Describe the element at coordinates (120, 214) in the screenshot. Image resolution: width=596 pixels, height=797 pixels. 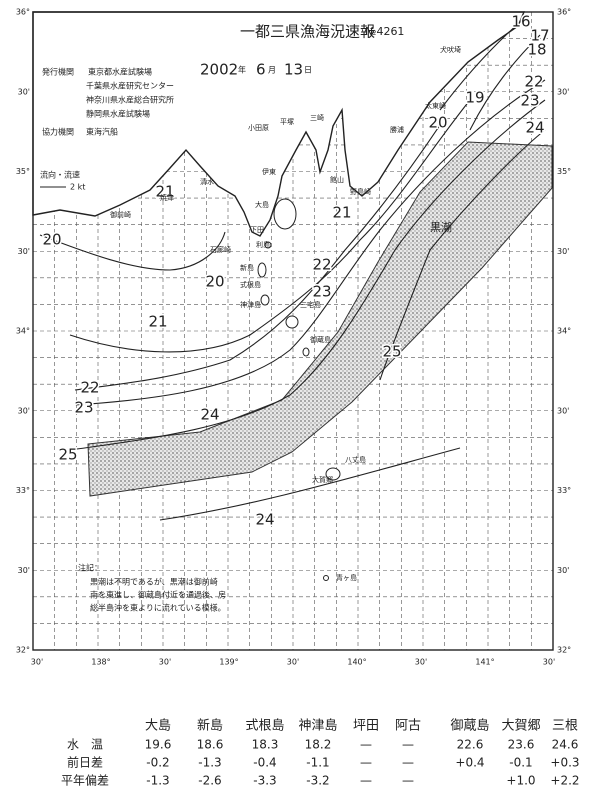
I see `place-name: 御前崎` at that location.